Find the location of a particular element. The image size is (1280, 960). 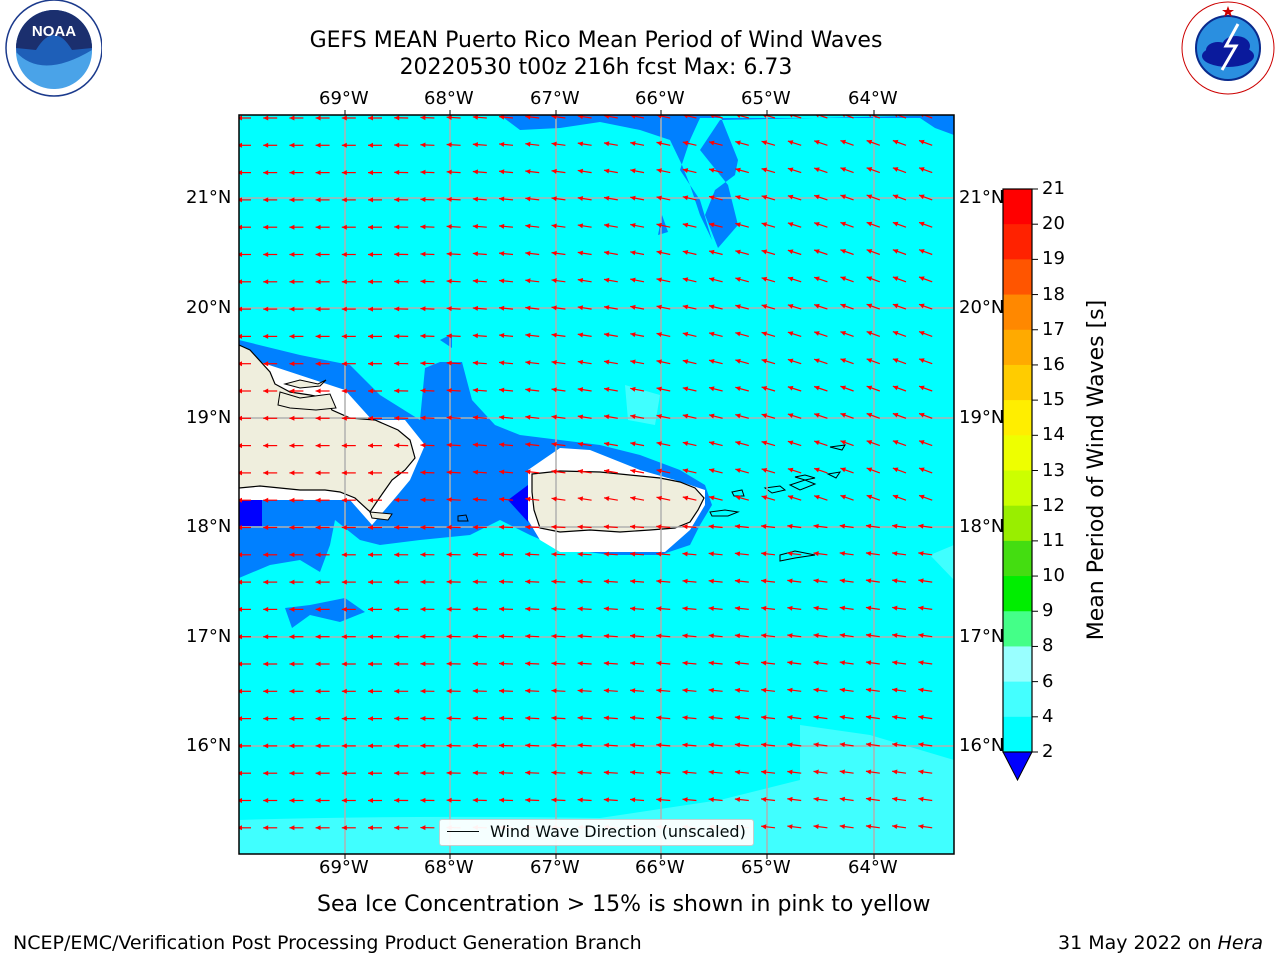

noaa-logo: NOAA is located at coordinates (52, 50).